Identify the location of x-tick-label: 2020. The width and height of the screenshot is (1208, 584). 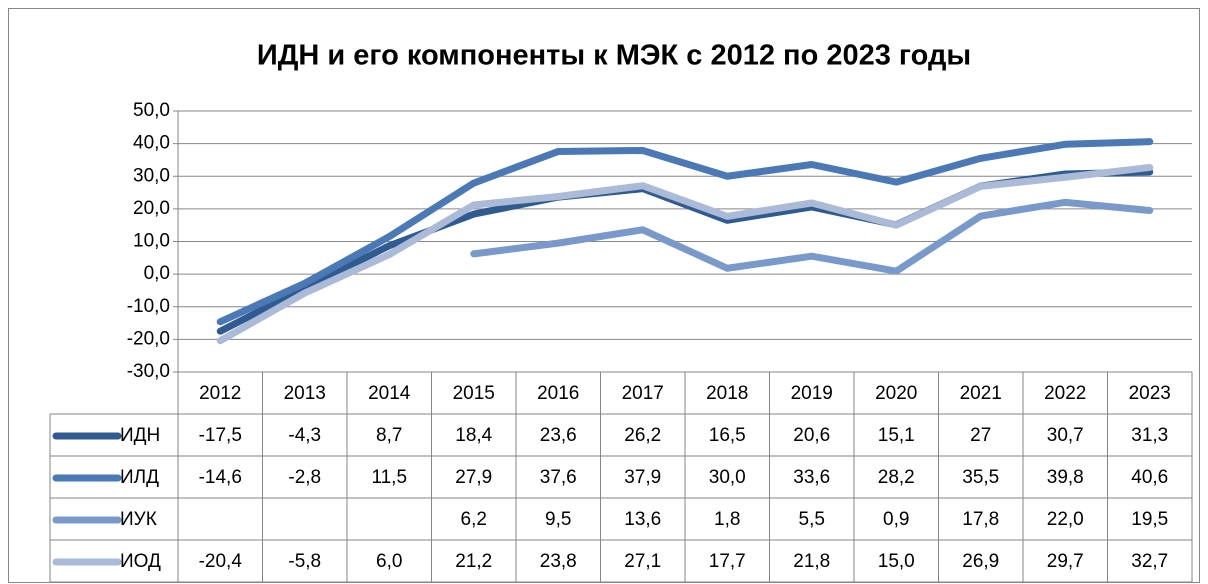
(896, 393).